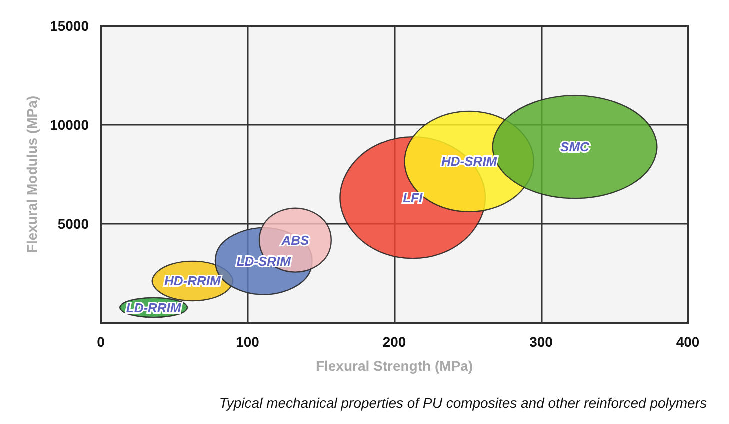 Image resolution: width=729 pixels, height=424 pixels. I want to click on y-tick-label: 5000, so click(74, 224).